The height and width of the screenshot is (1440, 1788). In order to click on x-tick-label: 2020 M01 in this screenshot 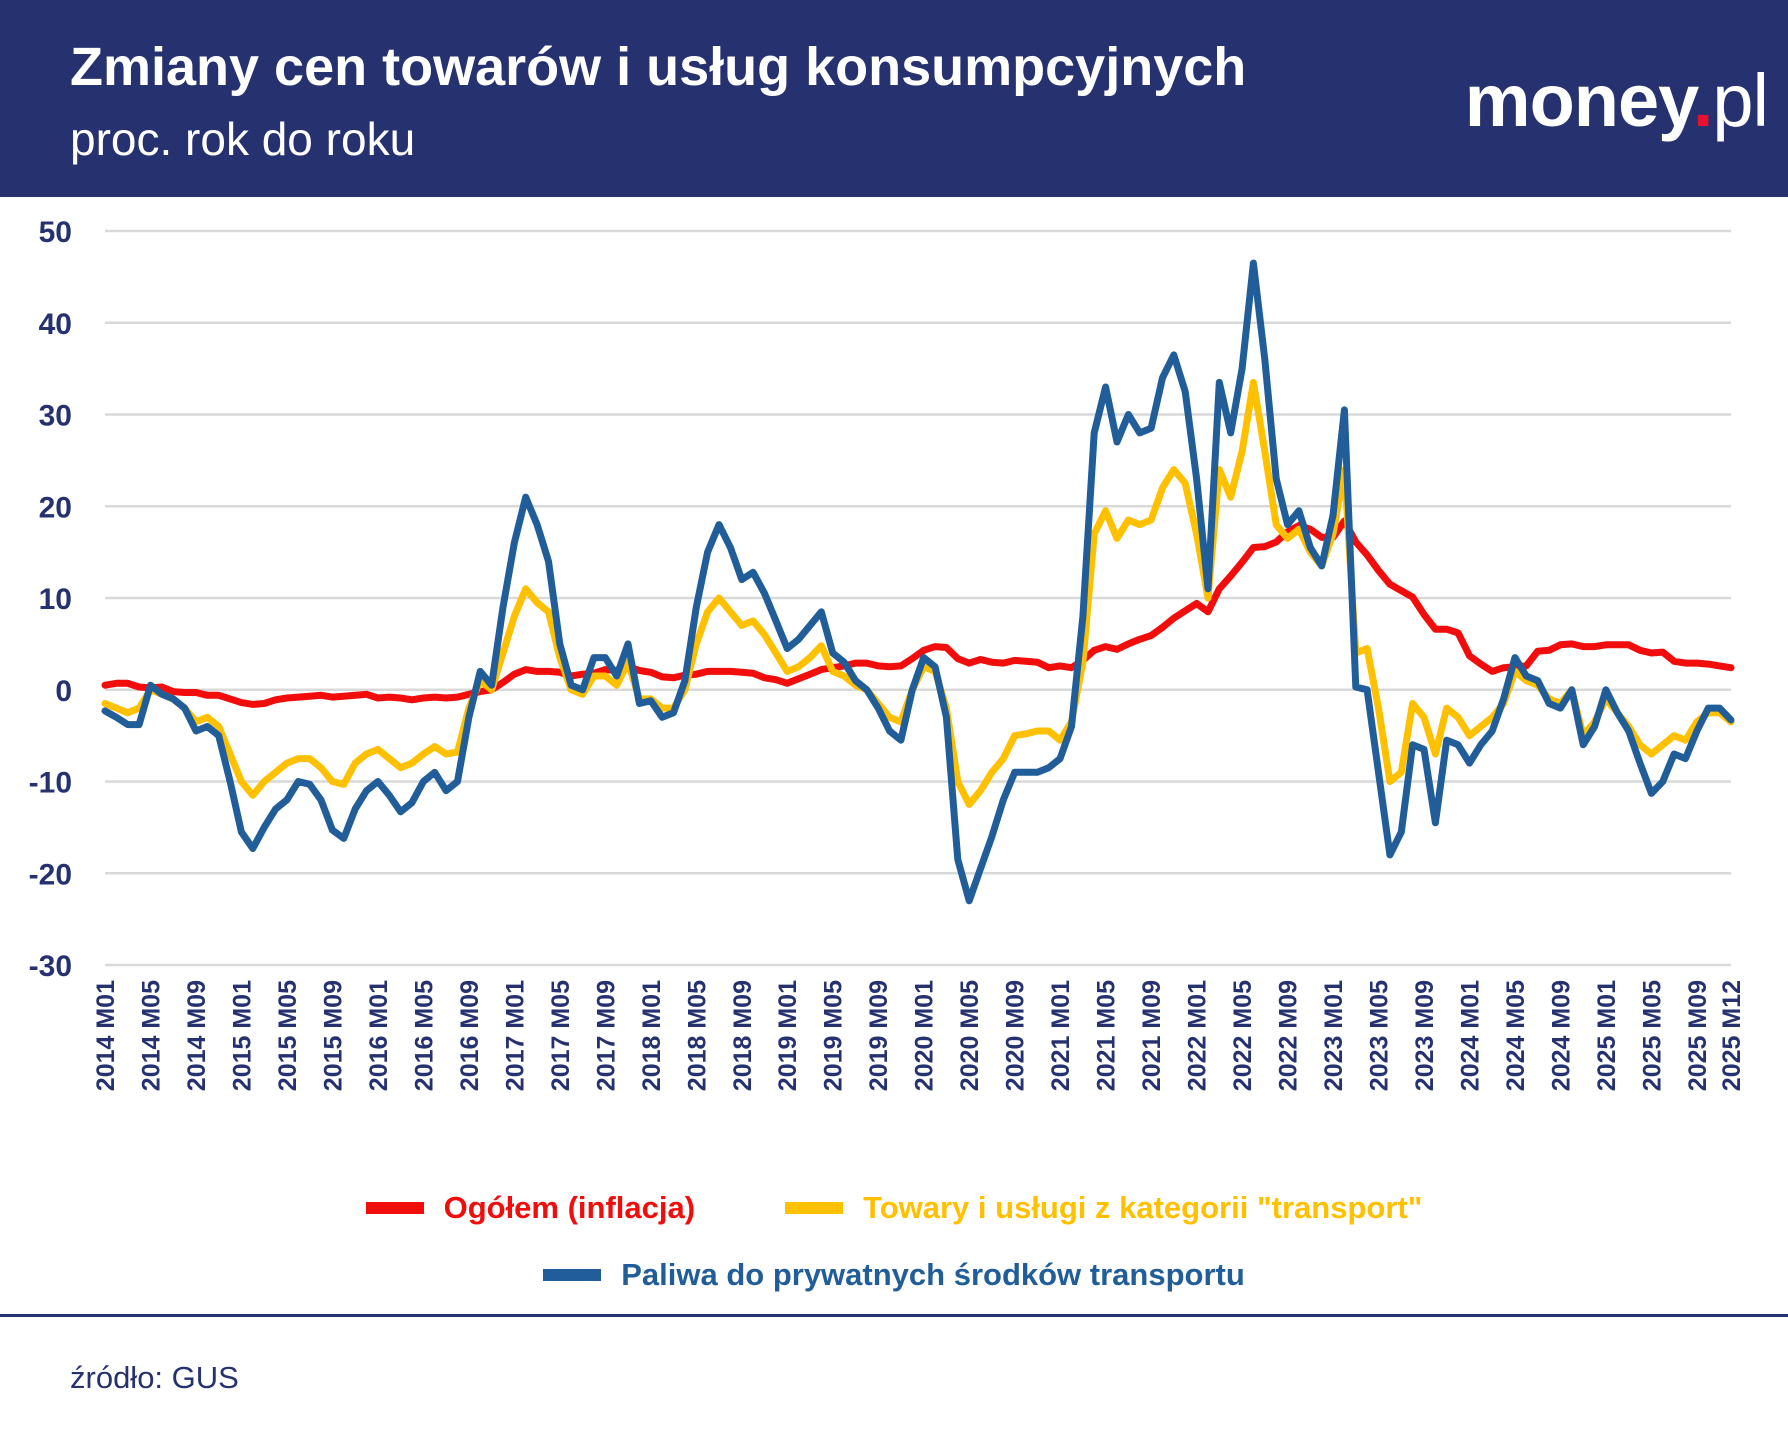, I will do `click(925, 1035)`.